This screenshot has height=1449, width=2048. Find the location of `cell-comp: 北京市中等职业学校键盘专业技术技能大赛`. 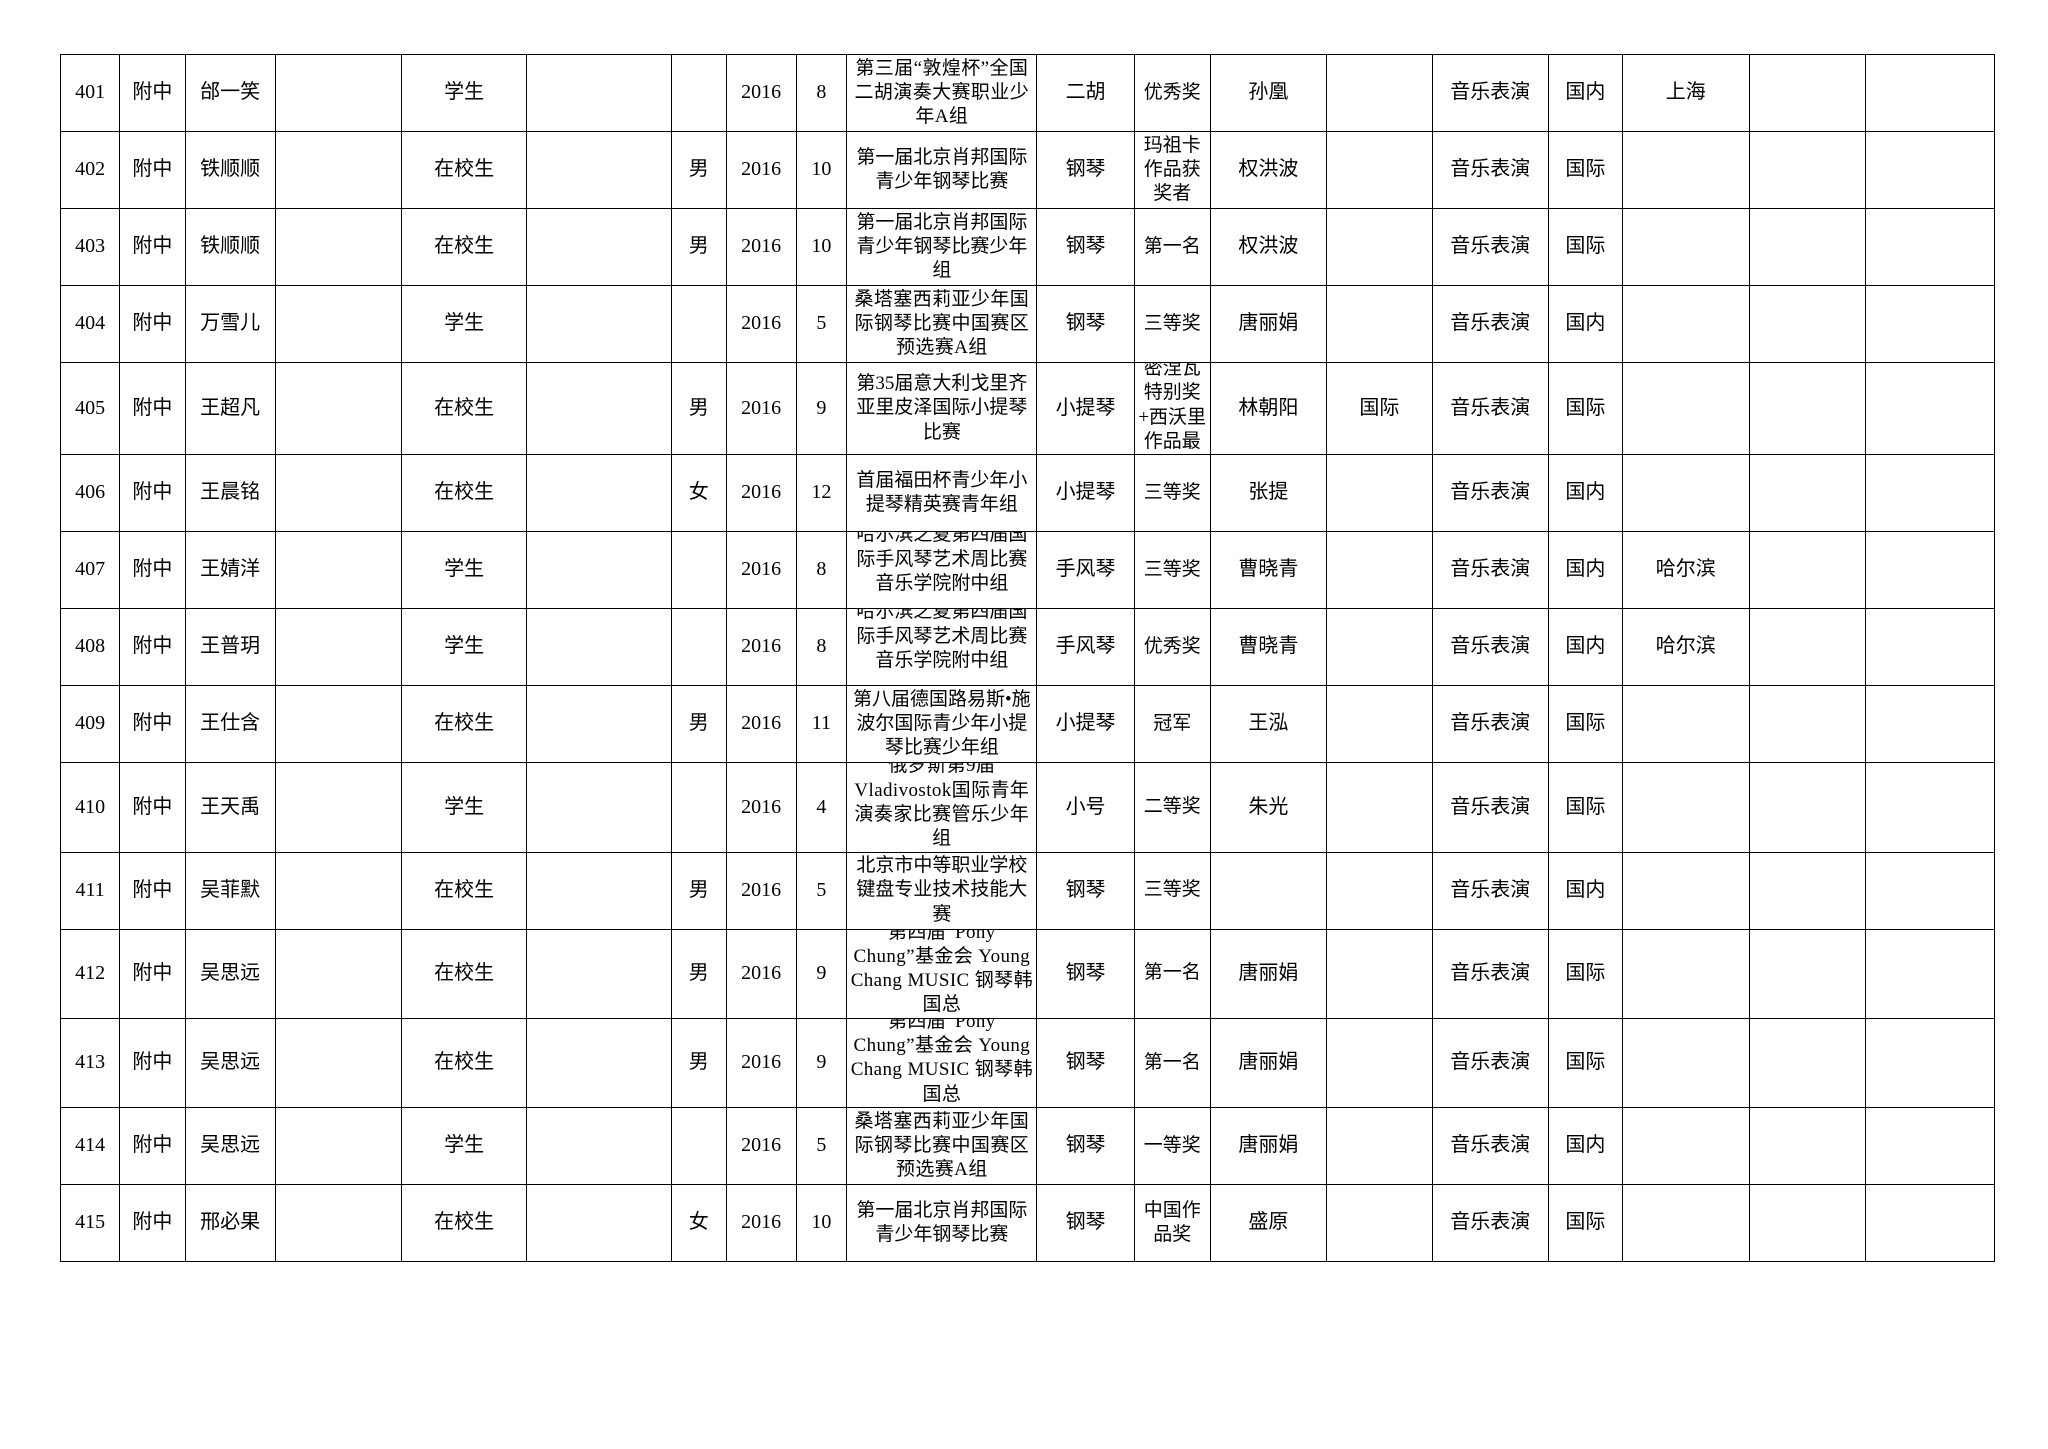

cell-comp: 北京市中等职业学校键盘专业技术技能大赛 is located at coordinates (942, 890).